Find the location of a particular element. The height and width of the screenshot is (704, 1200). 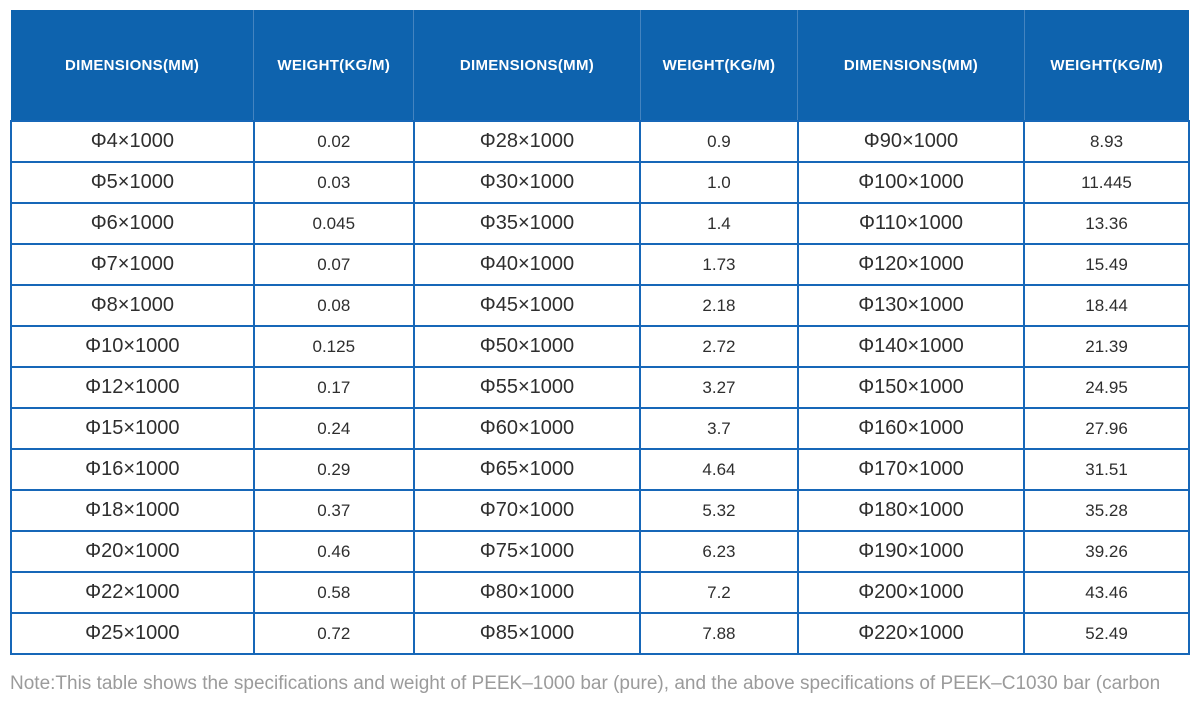

dimension-cell: Φ190×1000 is located at coordinates (911, 551).